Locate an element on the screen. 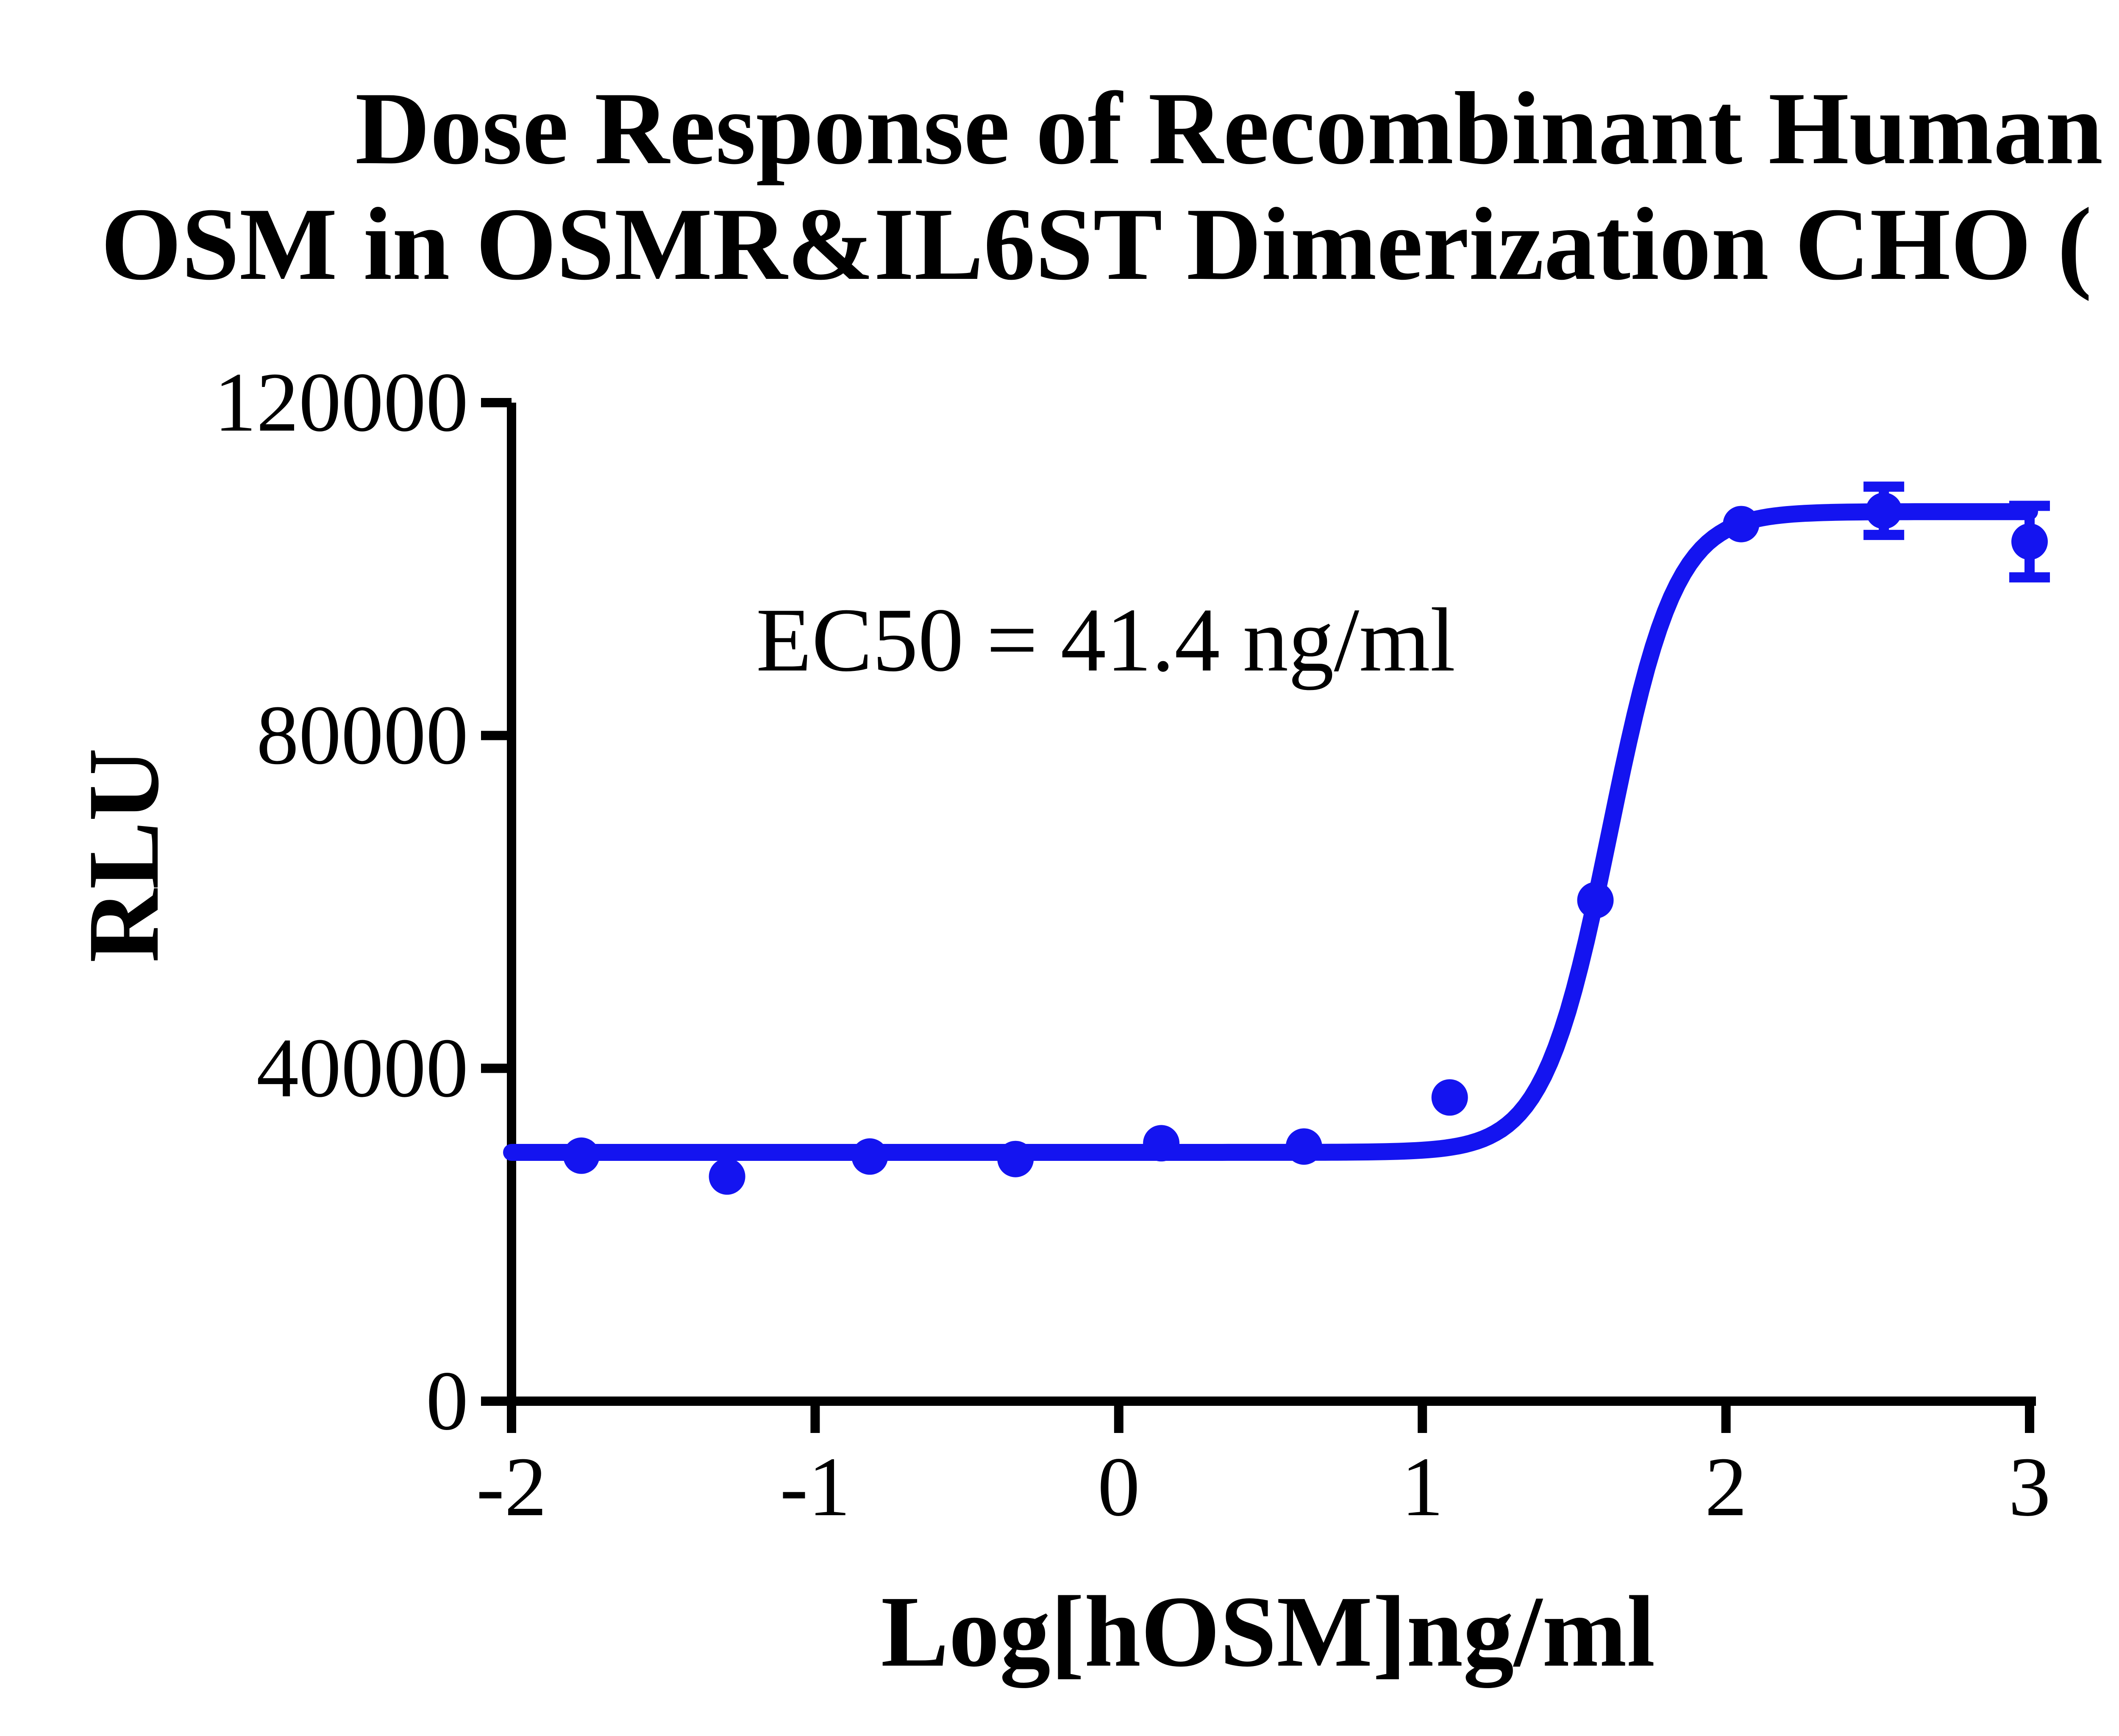  x-tick-label: -2 is located at coordinates (512, 1487).